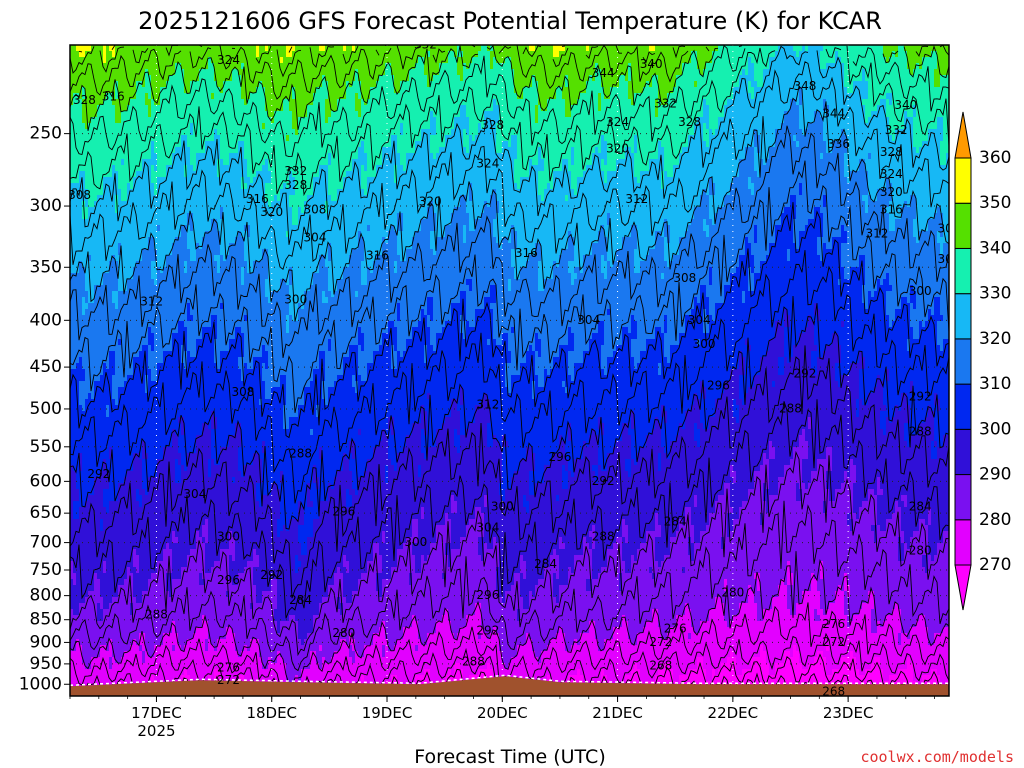  What do you see at coordinates (46, 320) in the screenshot?
I see `y-tick-label: 400` at bounding box center [46, 320].